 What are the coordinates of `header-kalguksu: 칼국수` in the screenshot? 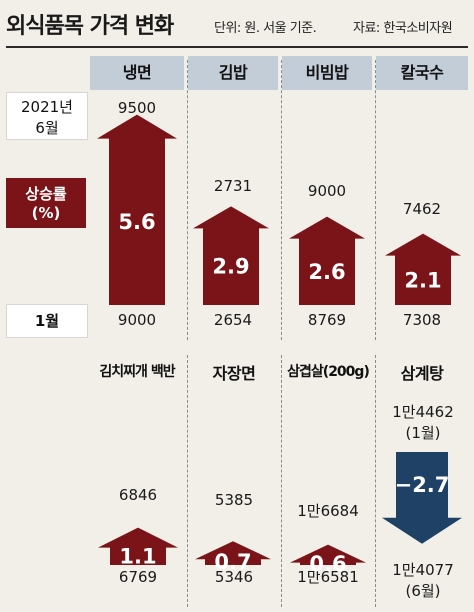 It's located at (422, 73).